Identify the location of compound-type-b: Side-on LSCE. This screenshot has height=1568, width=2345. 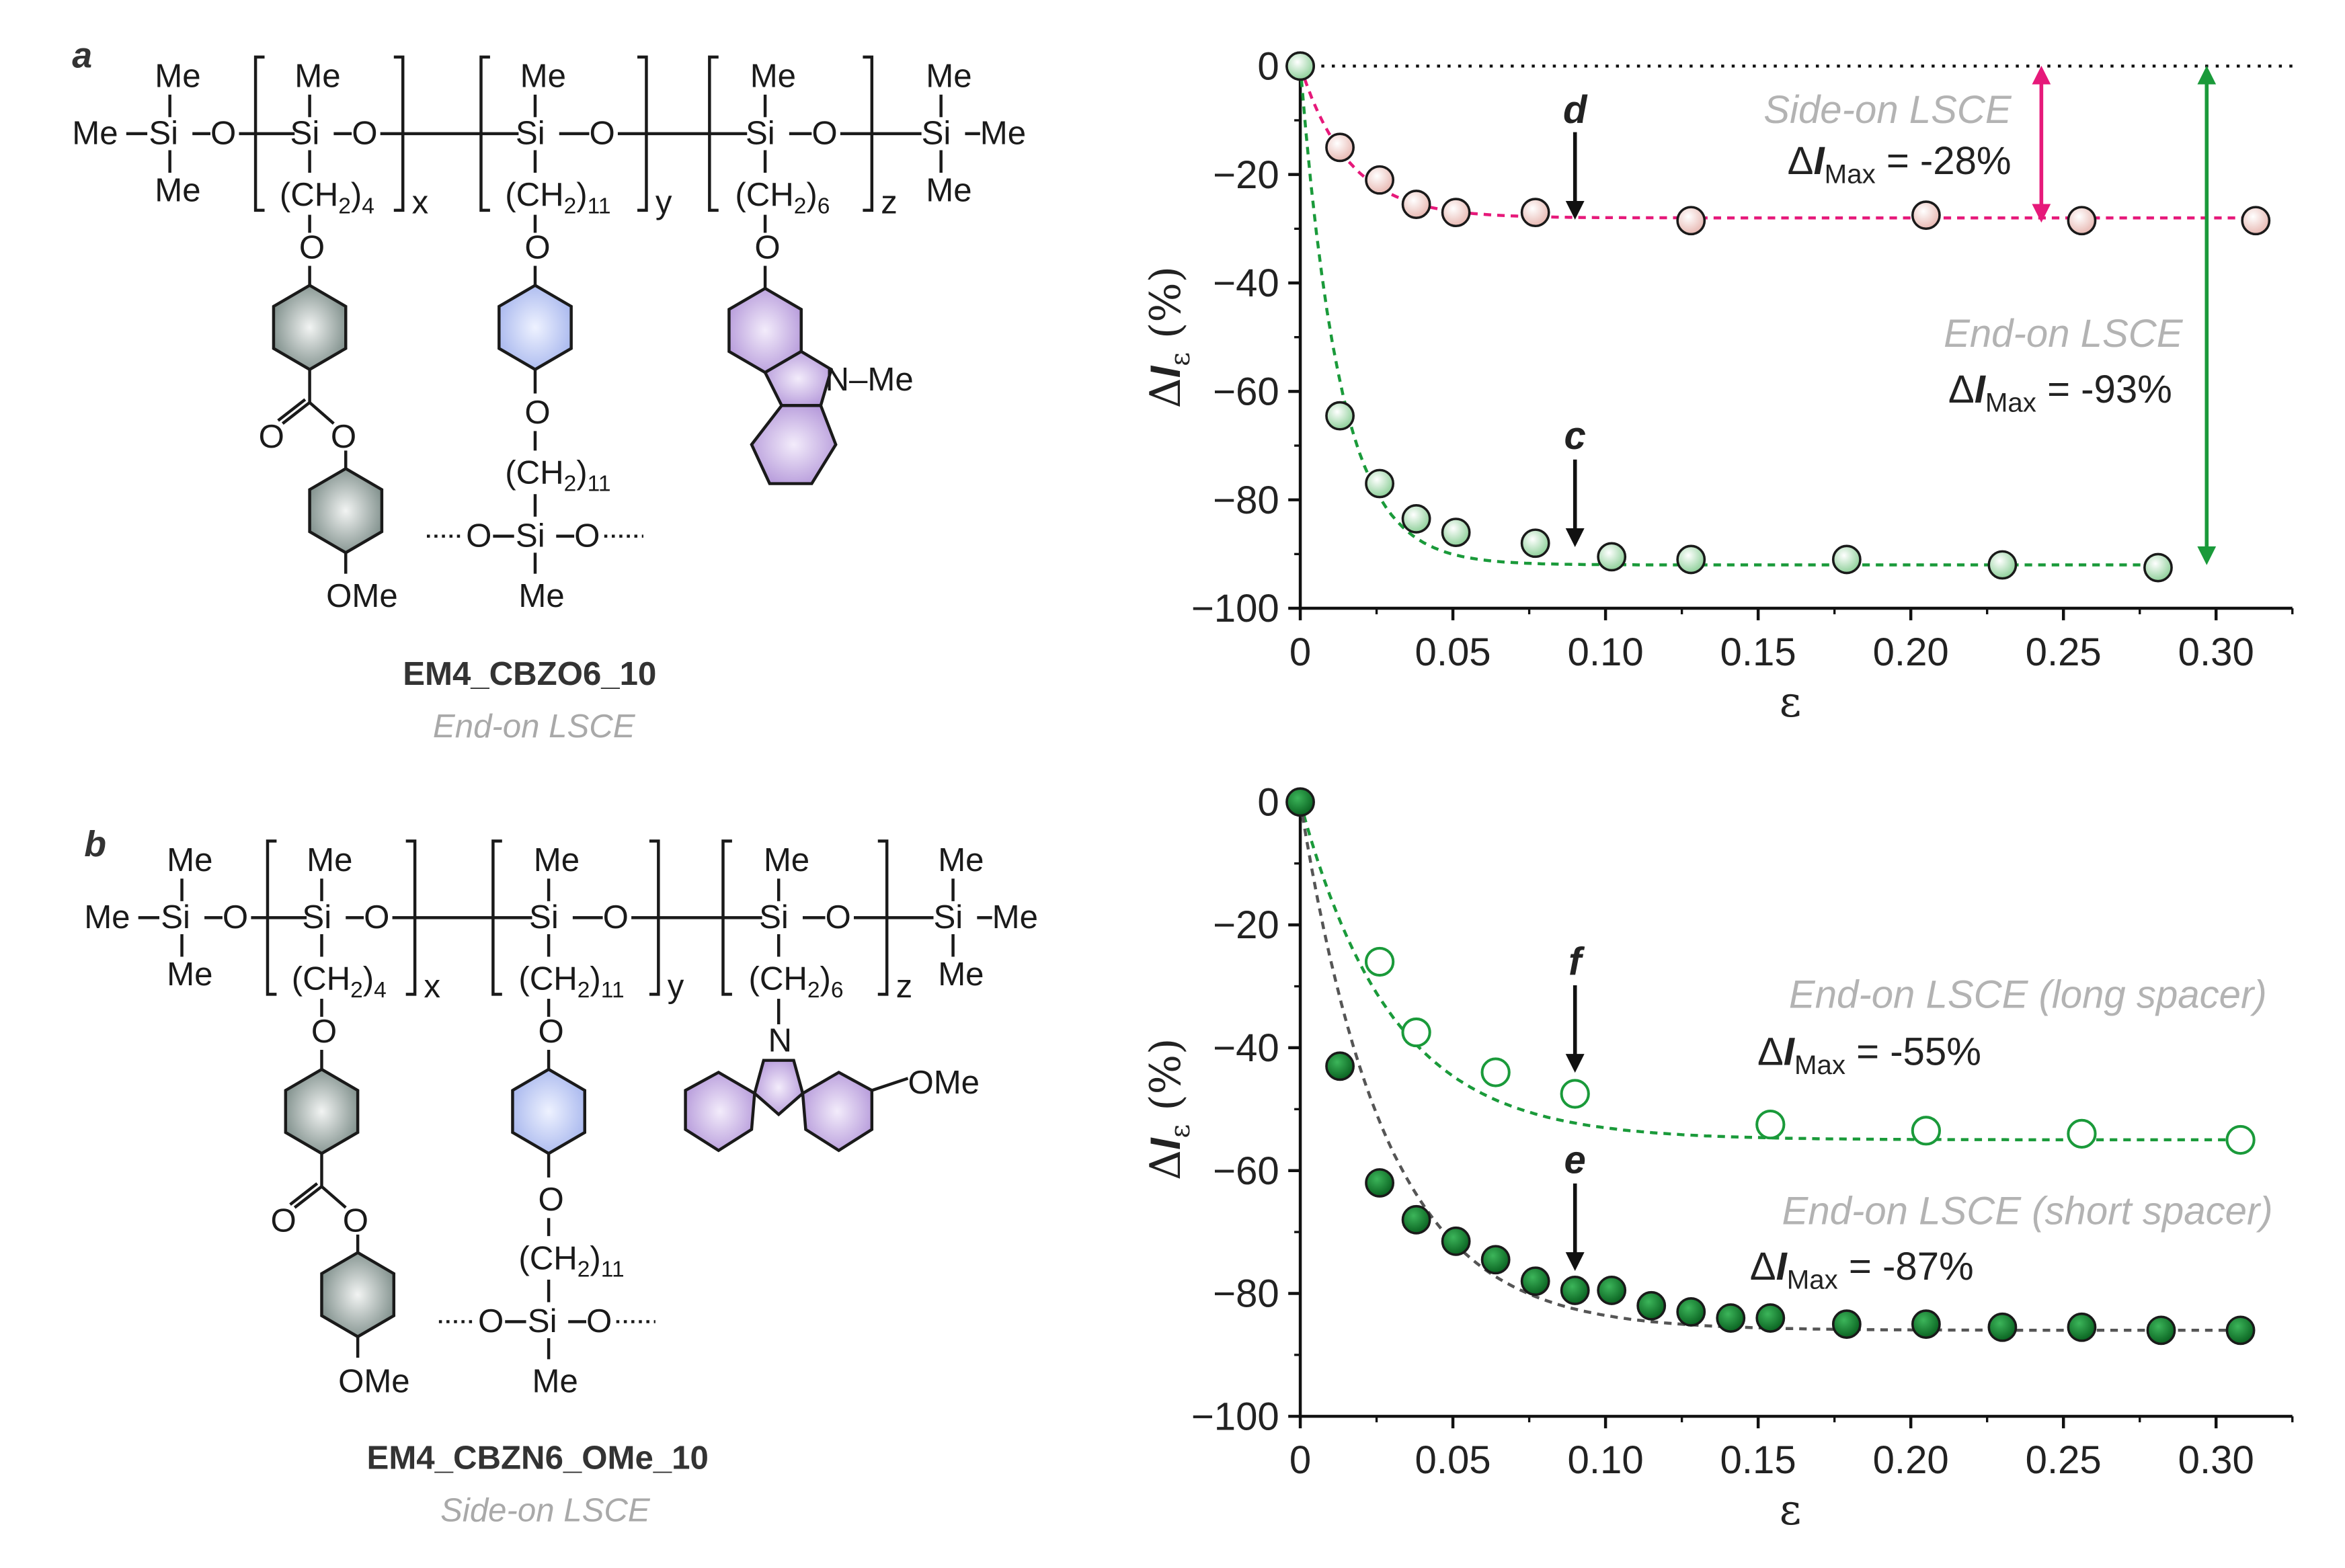
(545, 1510).